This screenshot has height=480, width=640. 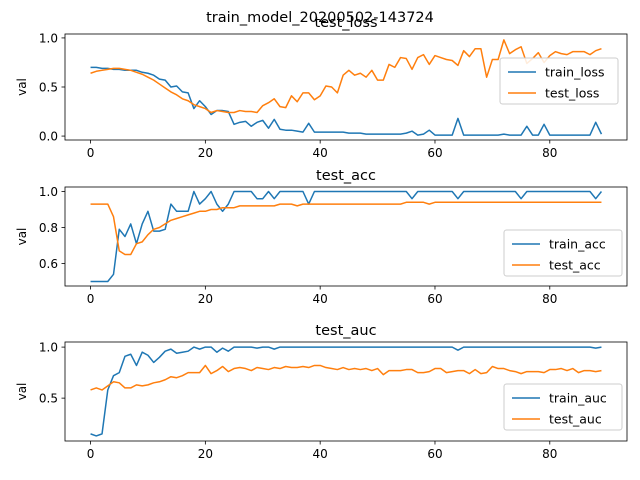 I want to click on series-line-train_loss, so click(x=346, y=101).